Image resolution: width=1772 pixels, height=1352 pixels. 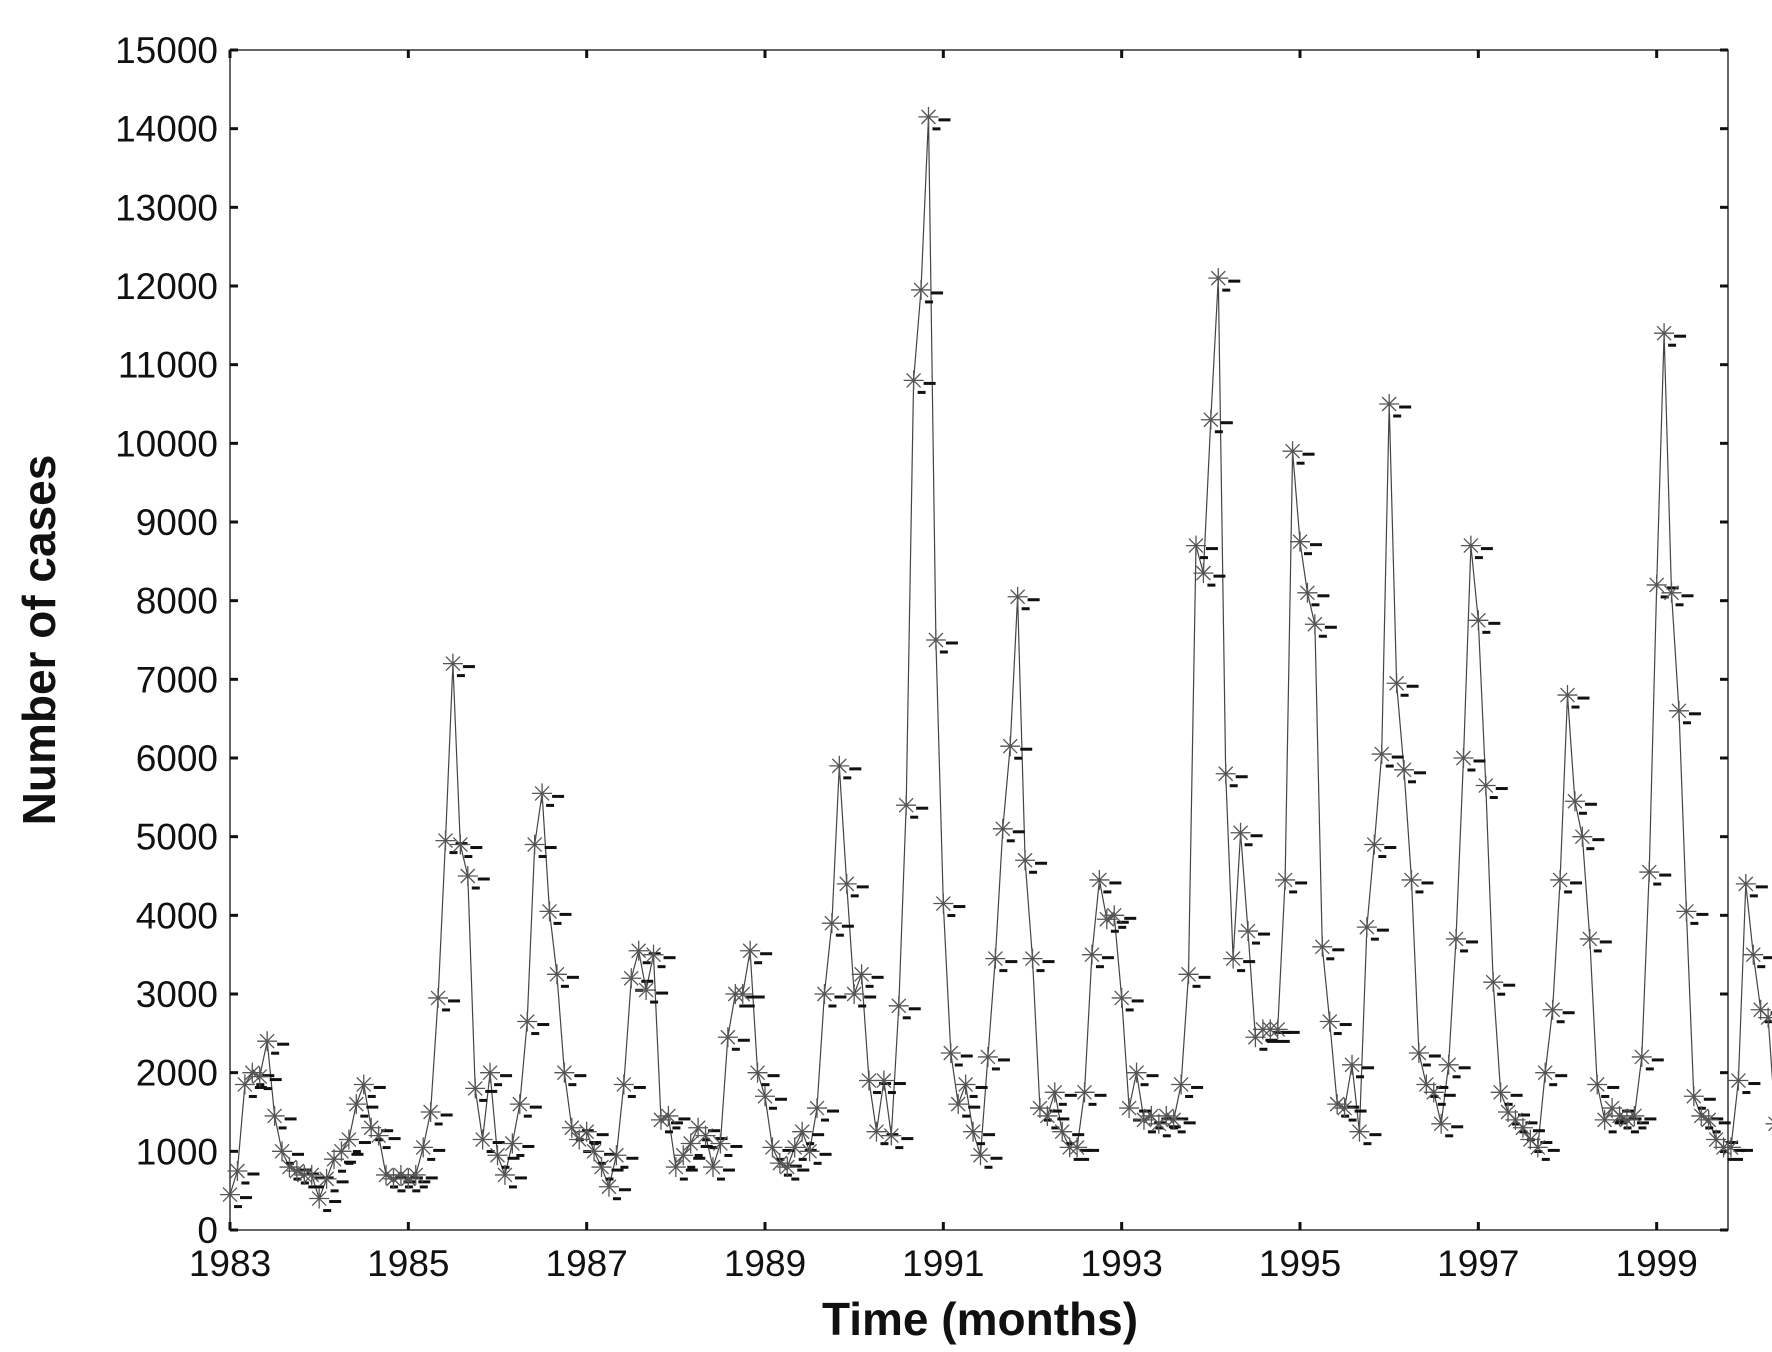 I want to click on y-tick-label: 12000, so click(x=166, y=286).